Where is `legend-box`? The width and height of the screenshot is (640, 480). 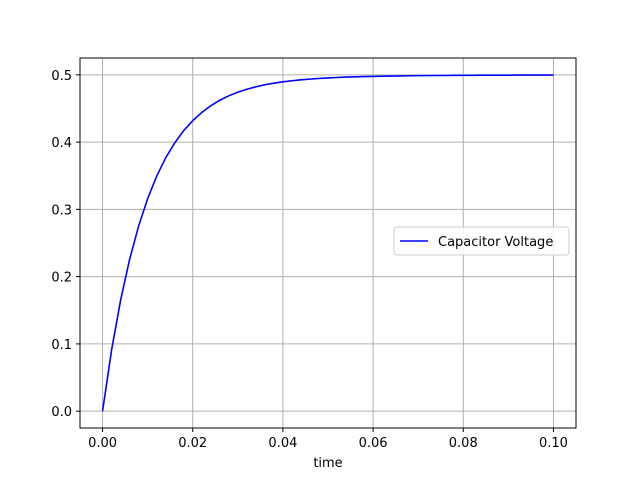
legend-box is located at coordinates (481, 241).